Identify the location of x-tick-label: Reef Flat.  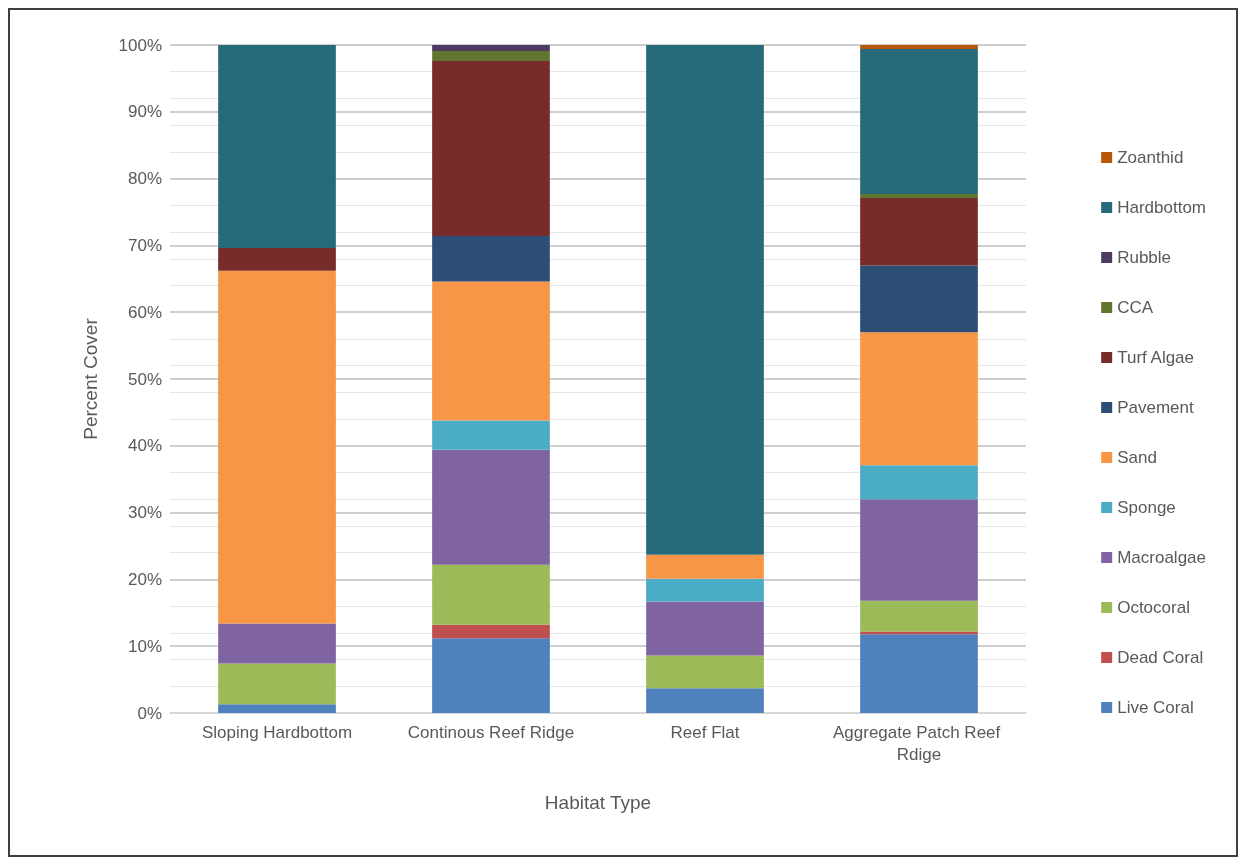
(705, 732).